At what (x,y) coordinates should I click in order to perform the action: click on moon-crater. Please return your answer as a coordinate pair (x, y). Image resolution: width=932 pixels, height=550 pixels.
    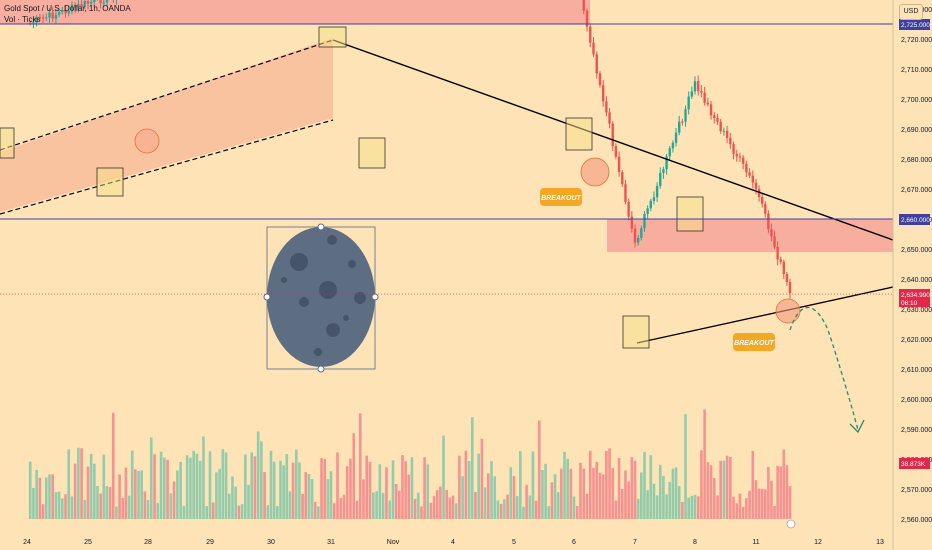
    Looking at the image, I should click on (352, 264).